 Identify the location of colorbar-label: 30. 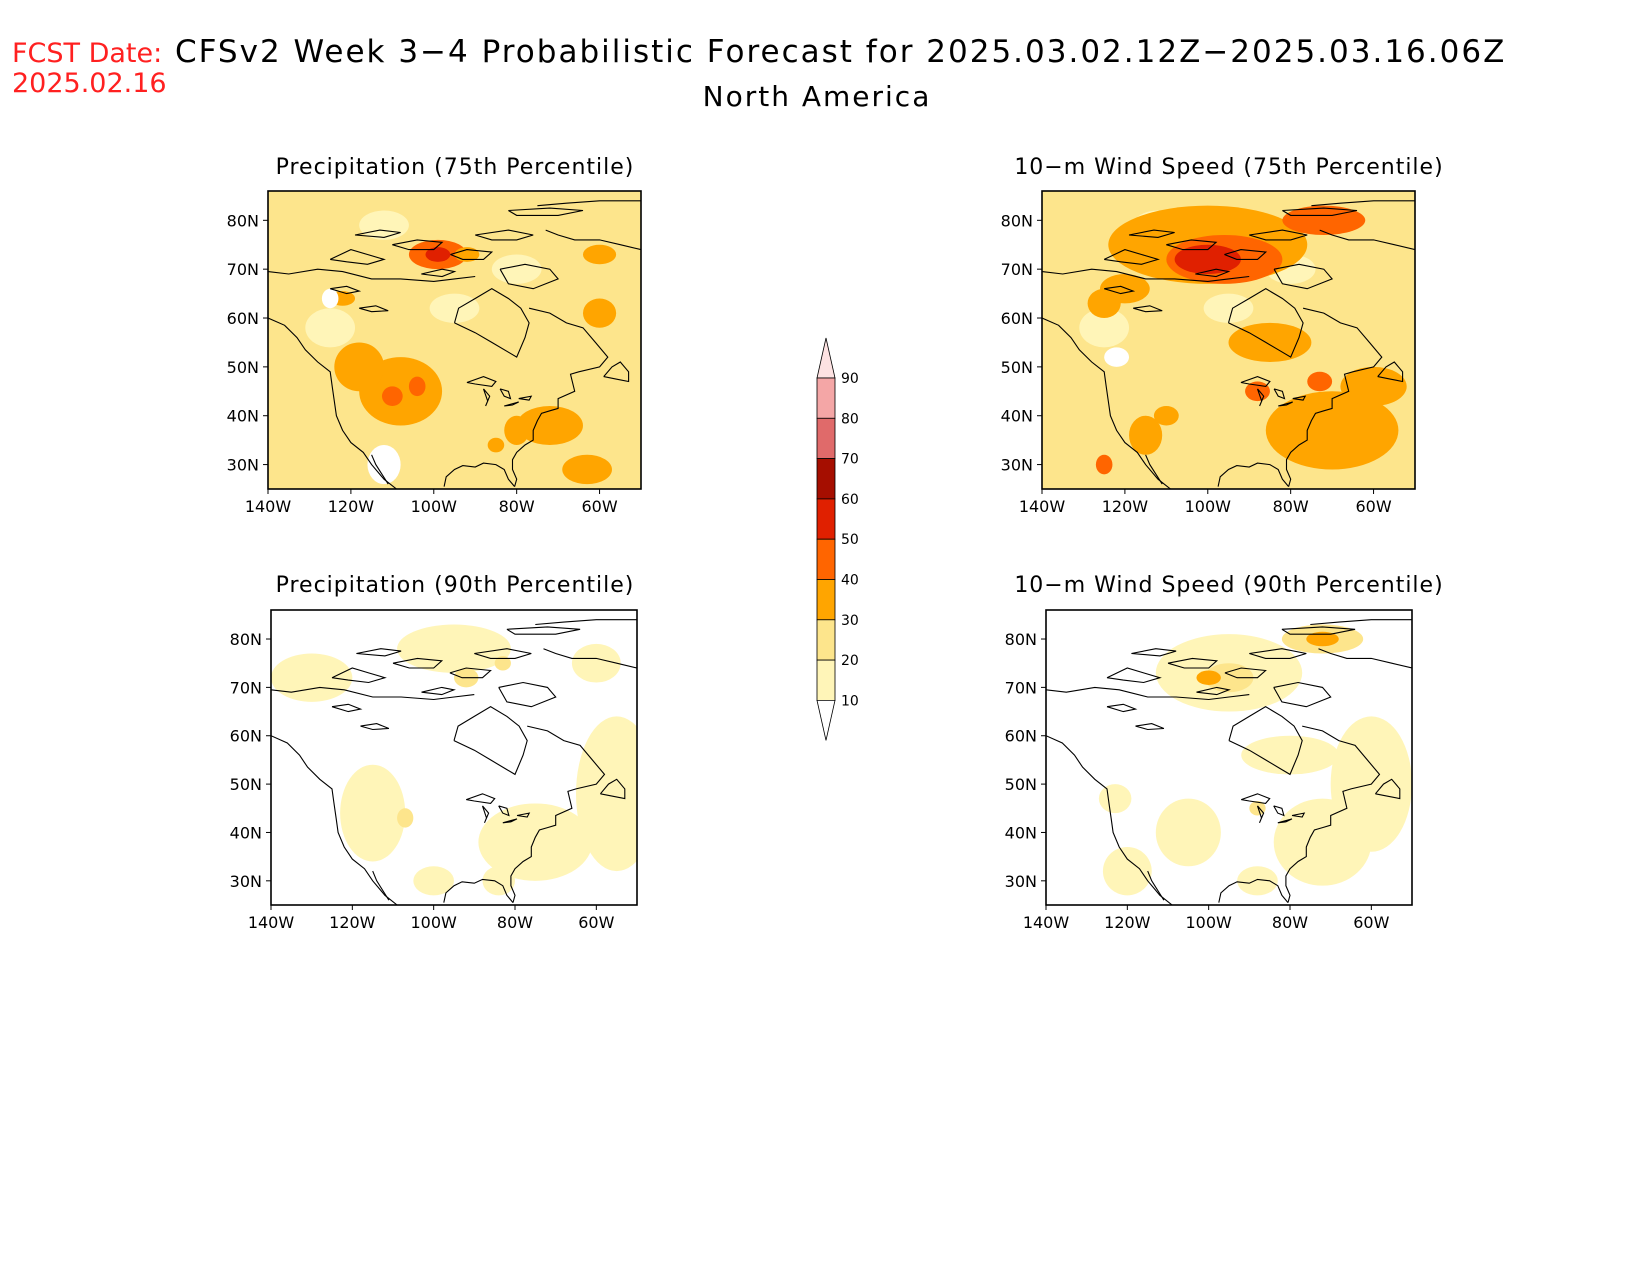
(850, 621).